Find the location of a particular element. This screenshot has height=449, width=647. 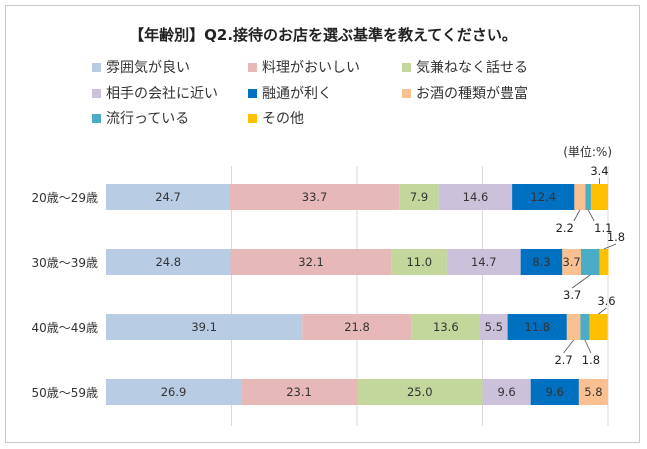

bar-row: 30歳〜39歳 24.8 32.1 11.0 14.7 8.3 3.7 3.7 1.8 is located at coordinates (328, 266).